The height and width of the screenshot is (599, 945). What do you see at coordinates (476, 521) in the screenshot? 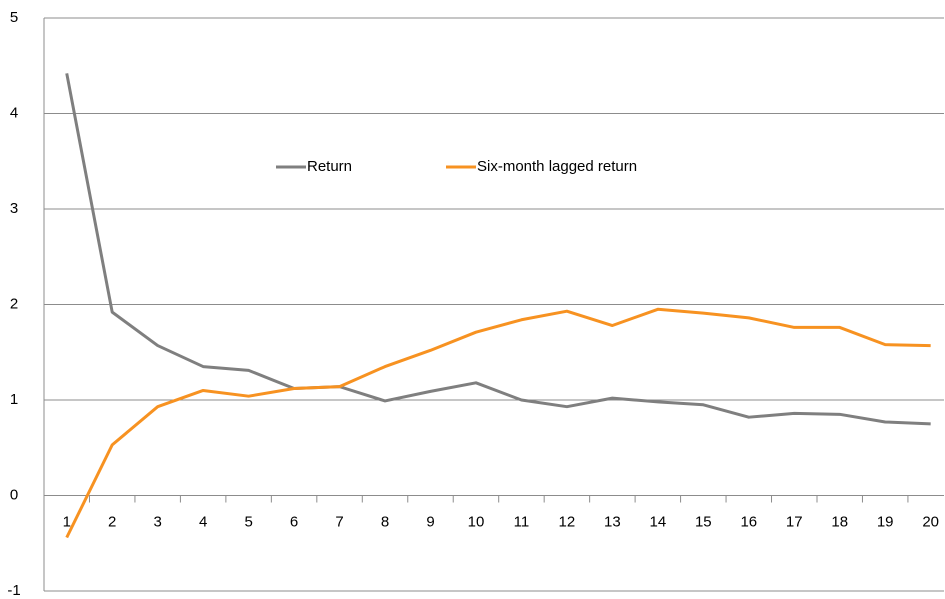
I see `x-tick-label: 10` at bounding box center [476, 521].